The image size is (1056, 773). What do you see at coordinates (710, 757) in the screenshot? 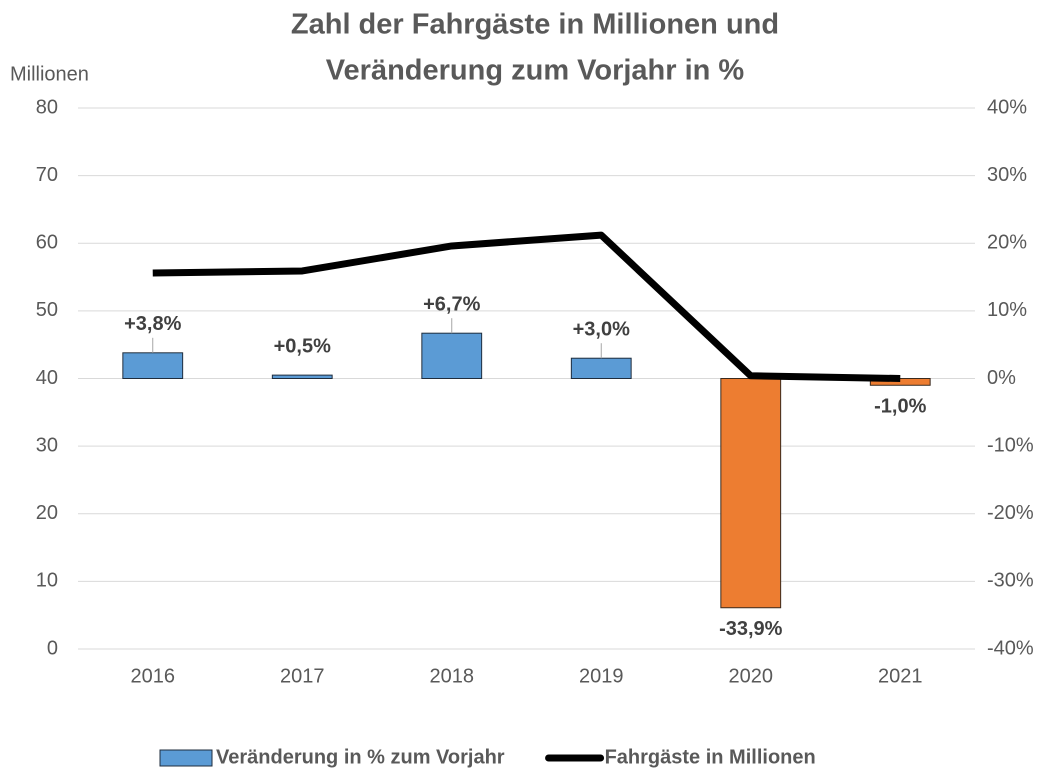
I see `legend-label: Fahrgäste in Millionen` at bounding box center [710, 757].